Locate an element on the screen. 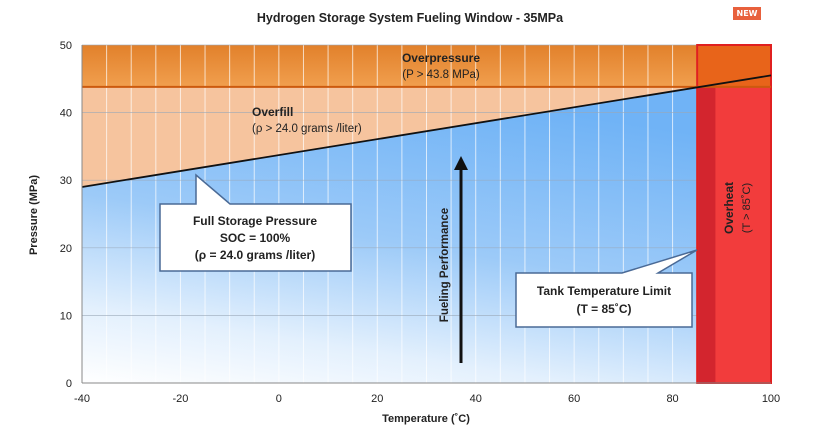  y-tick-label: 10 is located at coordinates (66, 316).